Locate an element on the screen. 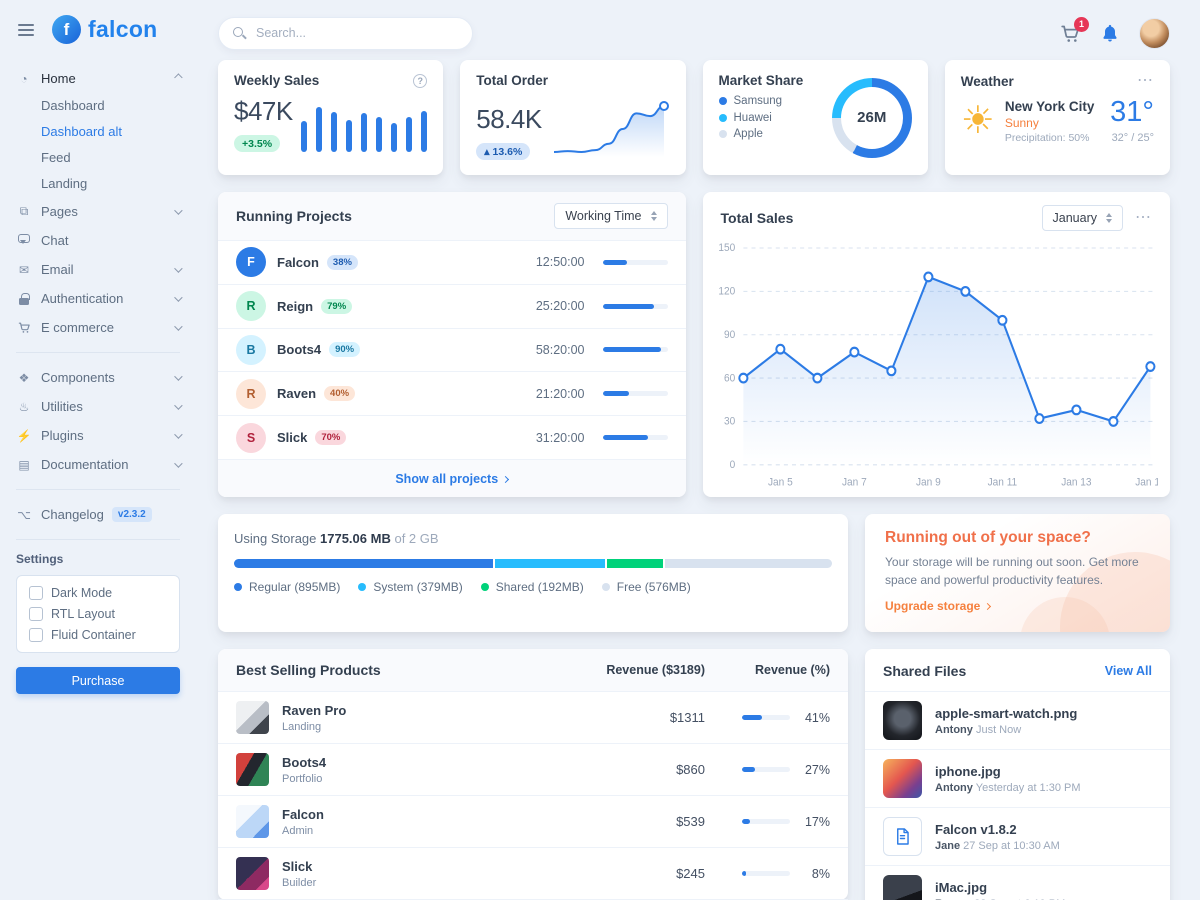  project-avatar: S is located at coordinates (251, 437).